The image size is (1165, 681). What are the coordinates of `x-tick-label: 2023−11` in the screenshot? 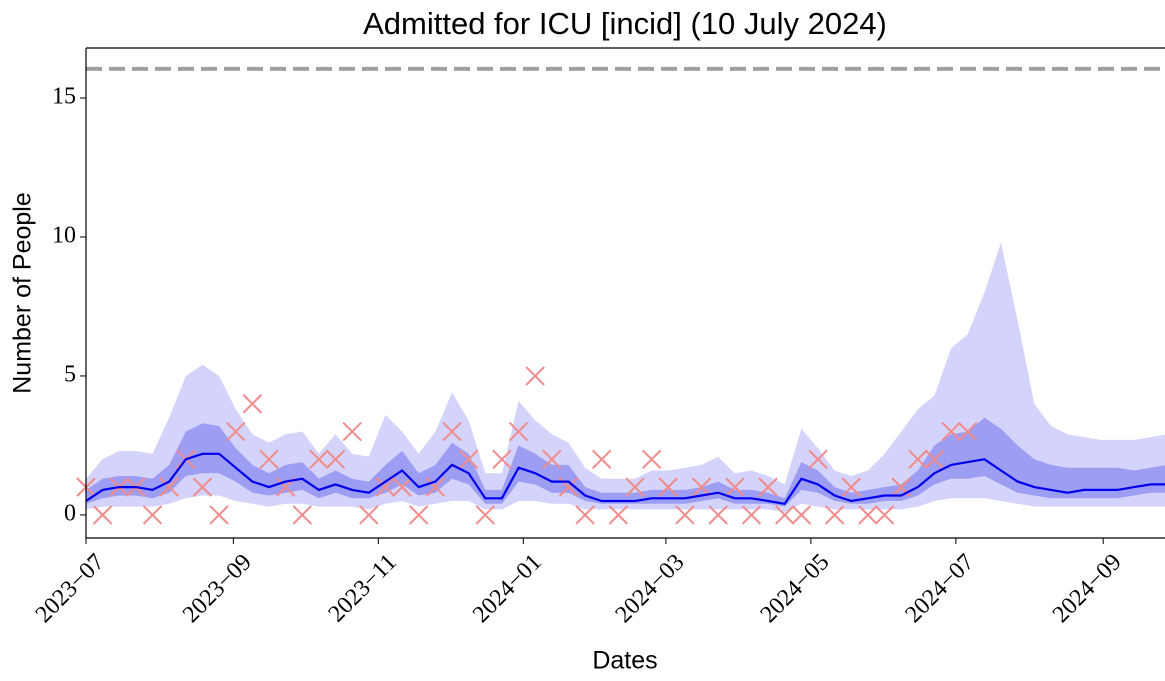 It's located at (363, 588).